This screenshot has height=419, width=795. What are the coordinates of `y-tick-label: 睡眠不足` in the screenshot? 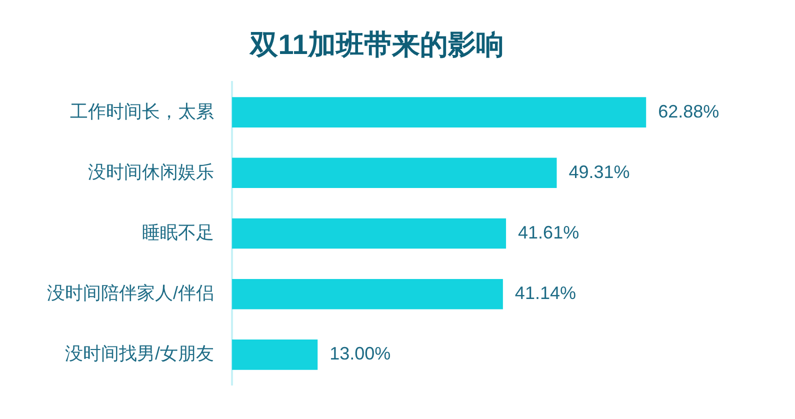 It's located at (178, 232).